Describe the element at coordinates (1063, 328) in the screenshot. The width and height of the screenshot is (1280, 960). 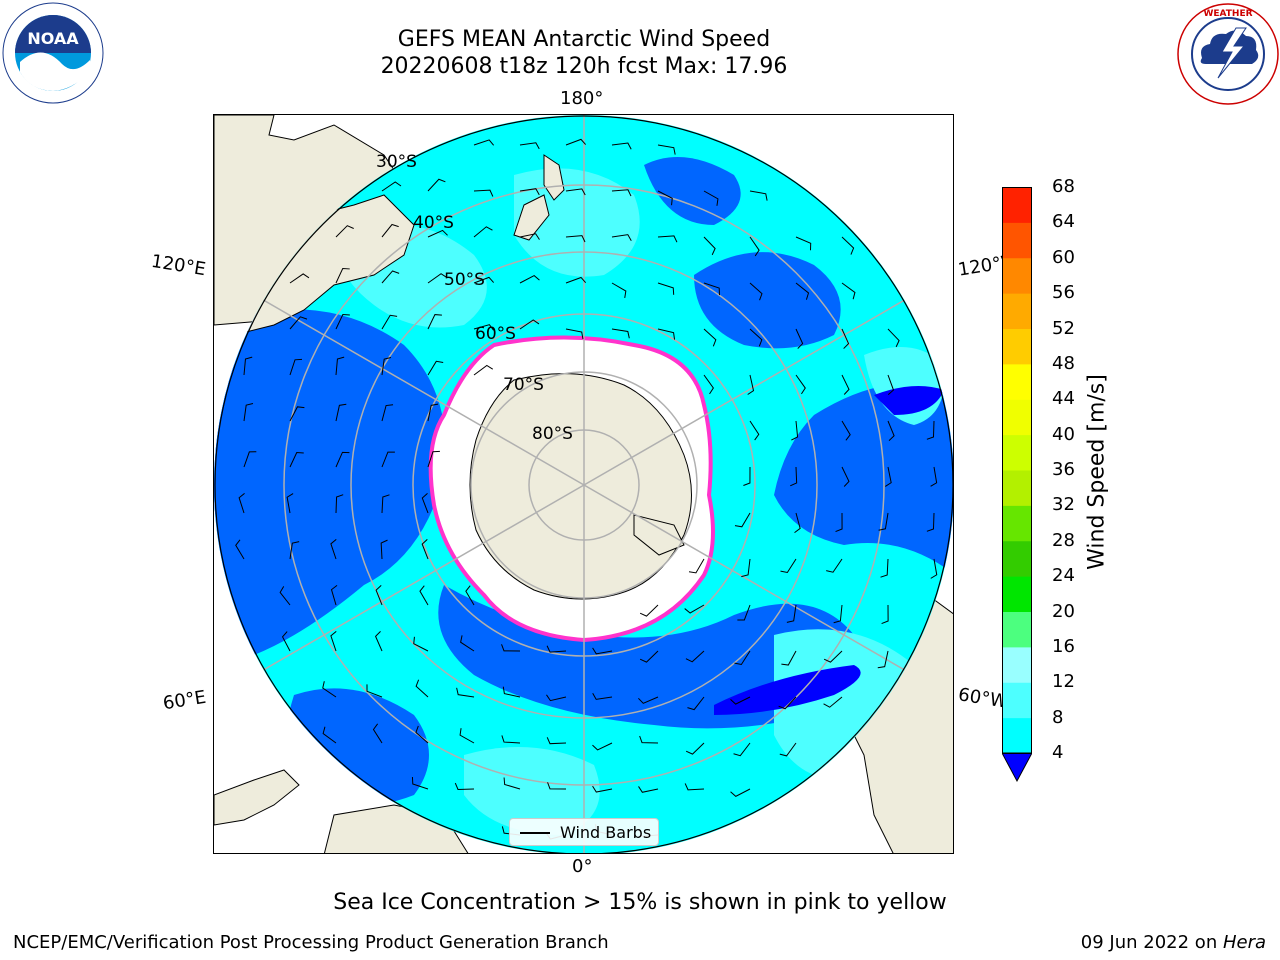
I see `colorbar-tick-label: 52` at that location.